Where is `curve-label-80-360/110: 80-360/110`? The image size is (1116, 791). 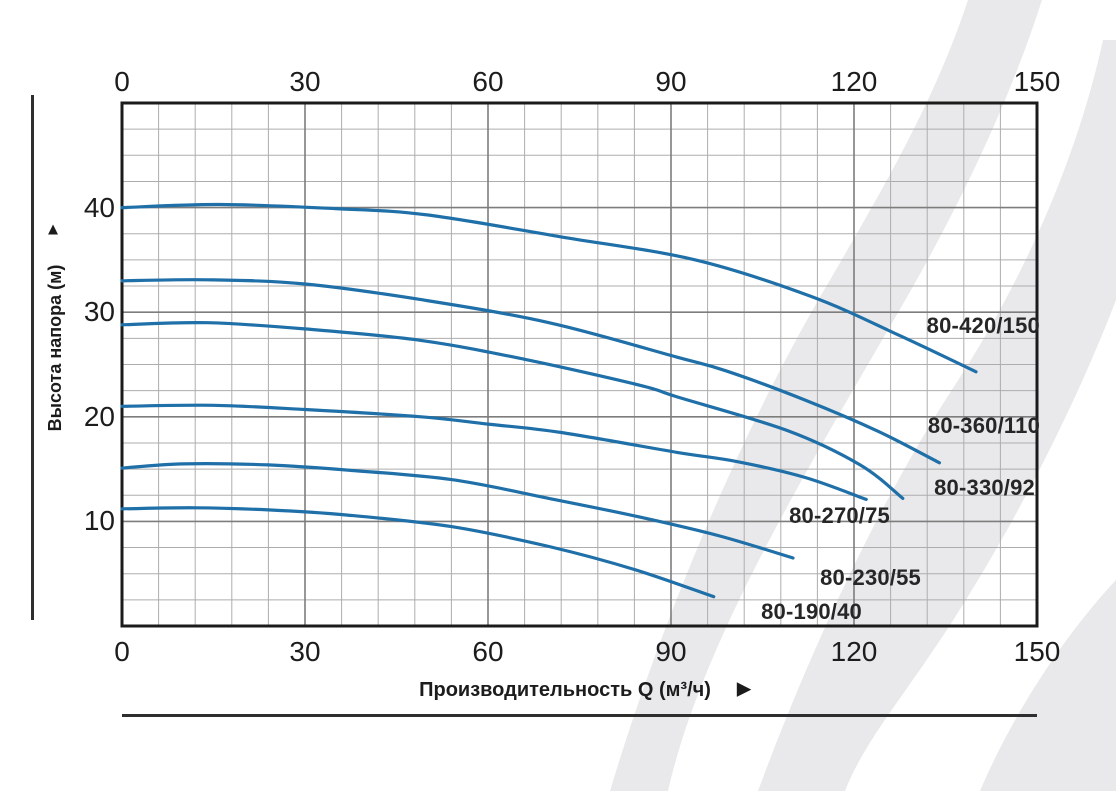 curve-label-80-360/110: 80-360/110 is located at coordinates (983, 425).